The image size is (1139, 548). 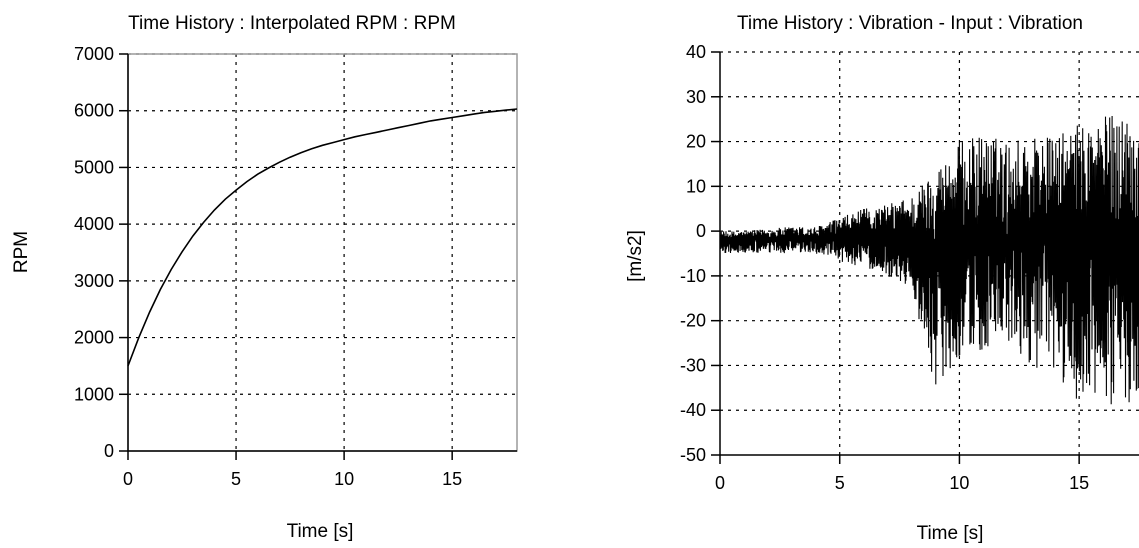 What do you see at coordinates (696, 186) in the screenshot?
I see `y-tick-label: 10` at bounding box center [696, 186].